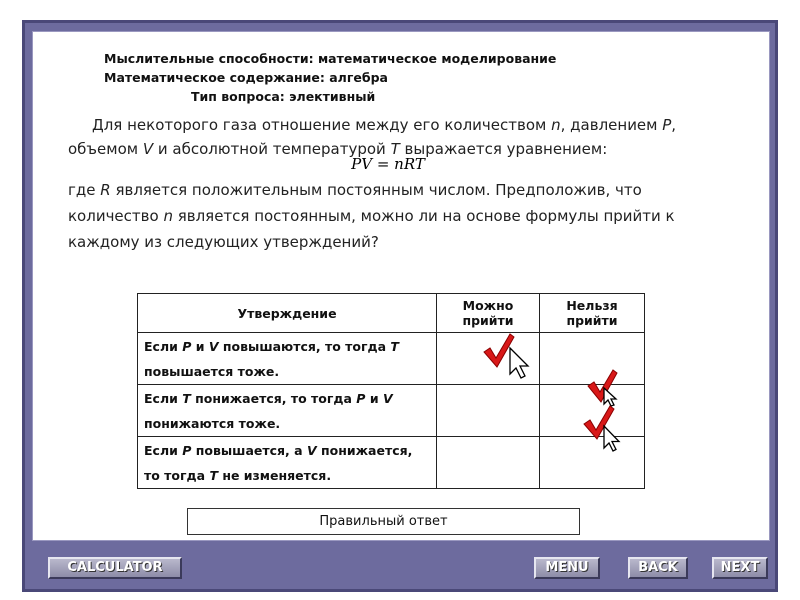 This screenshot has height=600, width=800. I want to click on column-header: Утверждение, so click(287, 313).